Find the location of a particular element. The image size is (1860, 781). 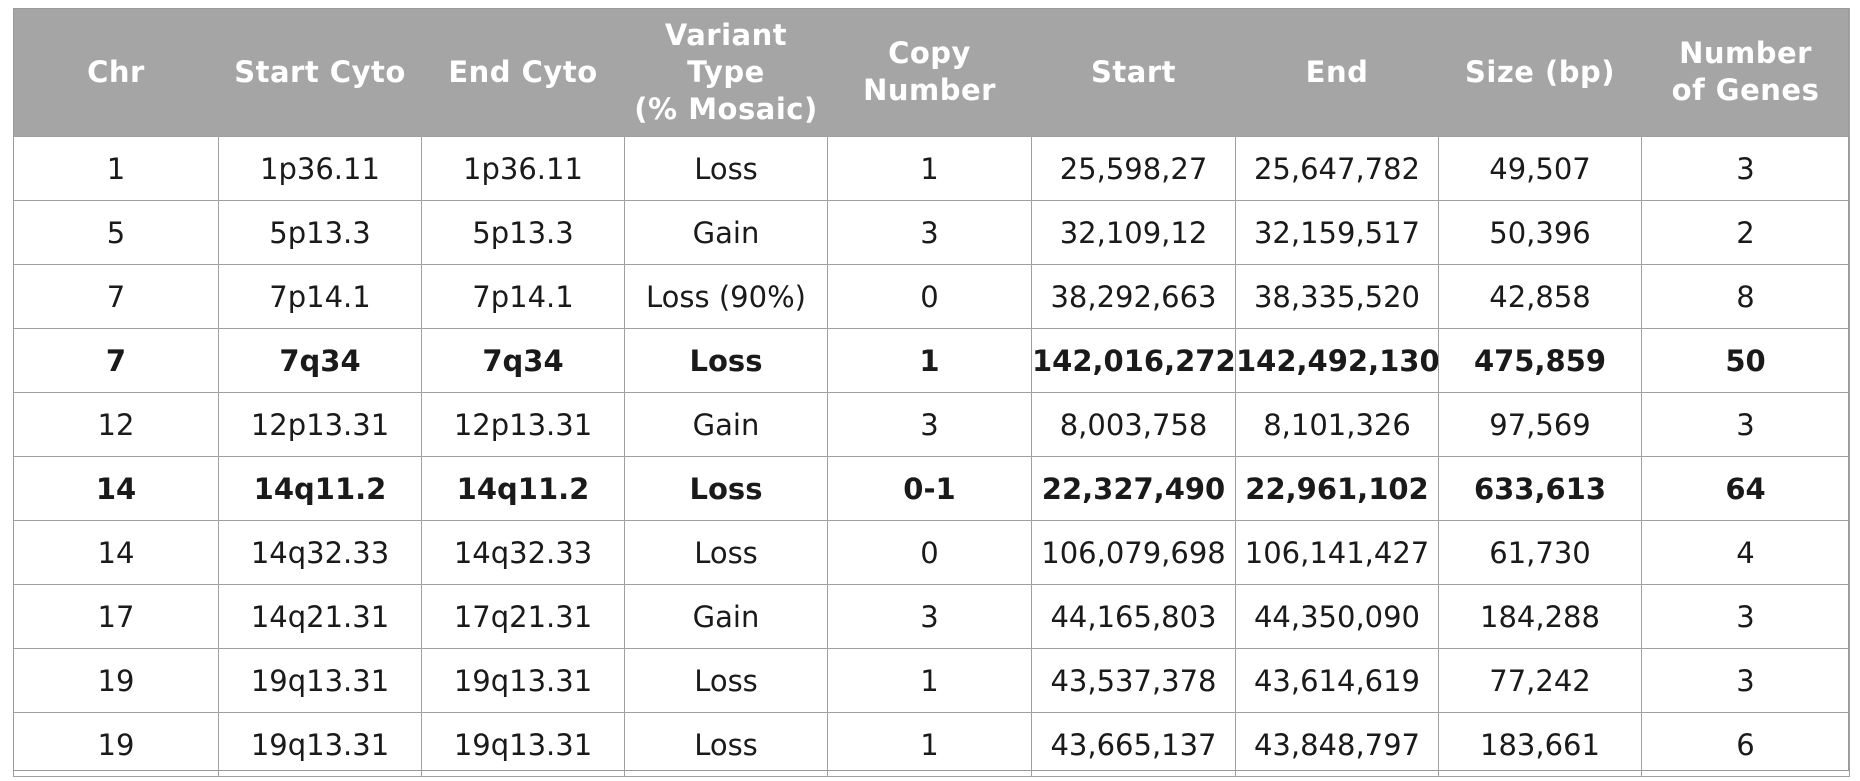

cell-end-cyto: 17q21.31 is located at coordinates (523, 616).